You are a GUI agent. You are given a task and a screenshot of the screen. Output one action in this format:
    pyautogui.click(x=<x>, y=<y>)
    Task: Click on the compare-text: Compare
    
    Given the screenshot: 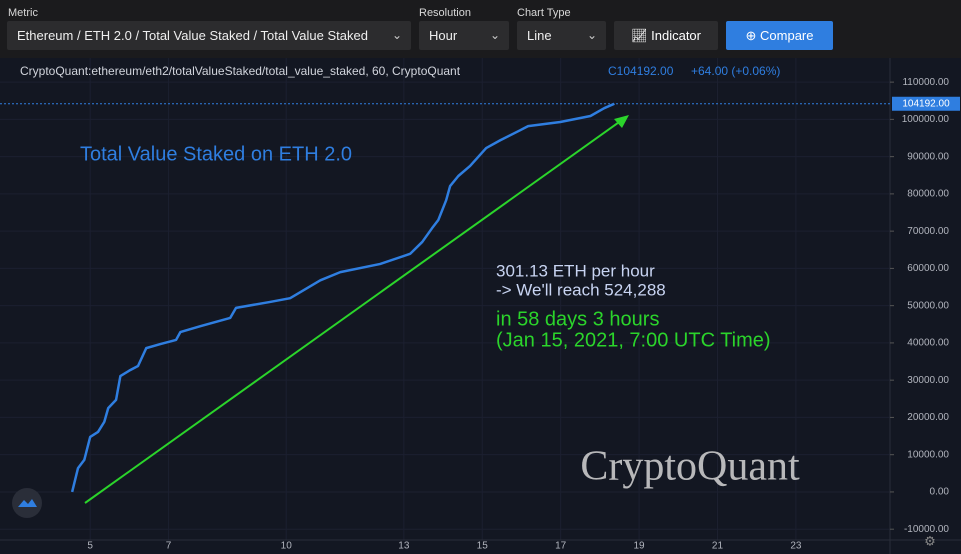 What is the action you would take?
    pyautogui.click(x=787, y=35)
    